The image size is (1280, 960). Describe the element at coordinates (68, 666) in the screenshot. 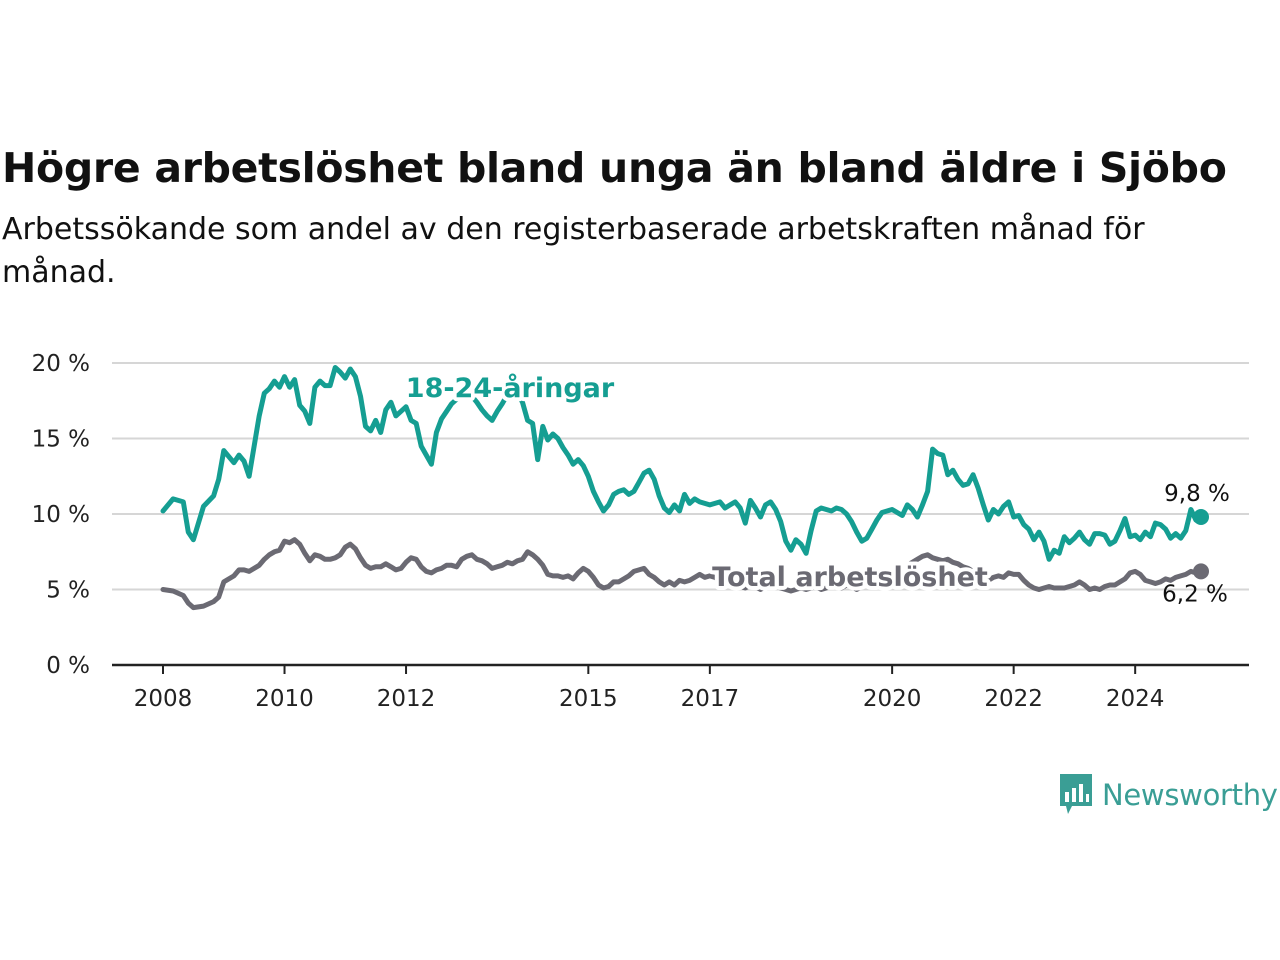

I see `y-tick-label: 0 %` at that location.